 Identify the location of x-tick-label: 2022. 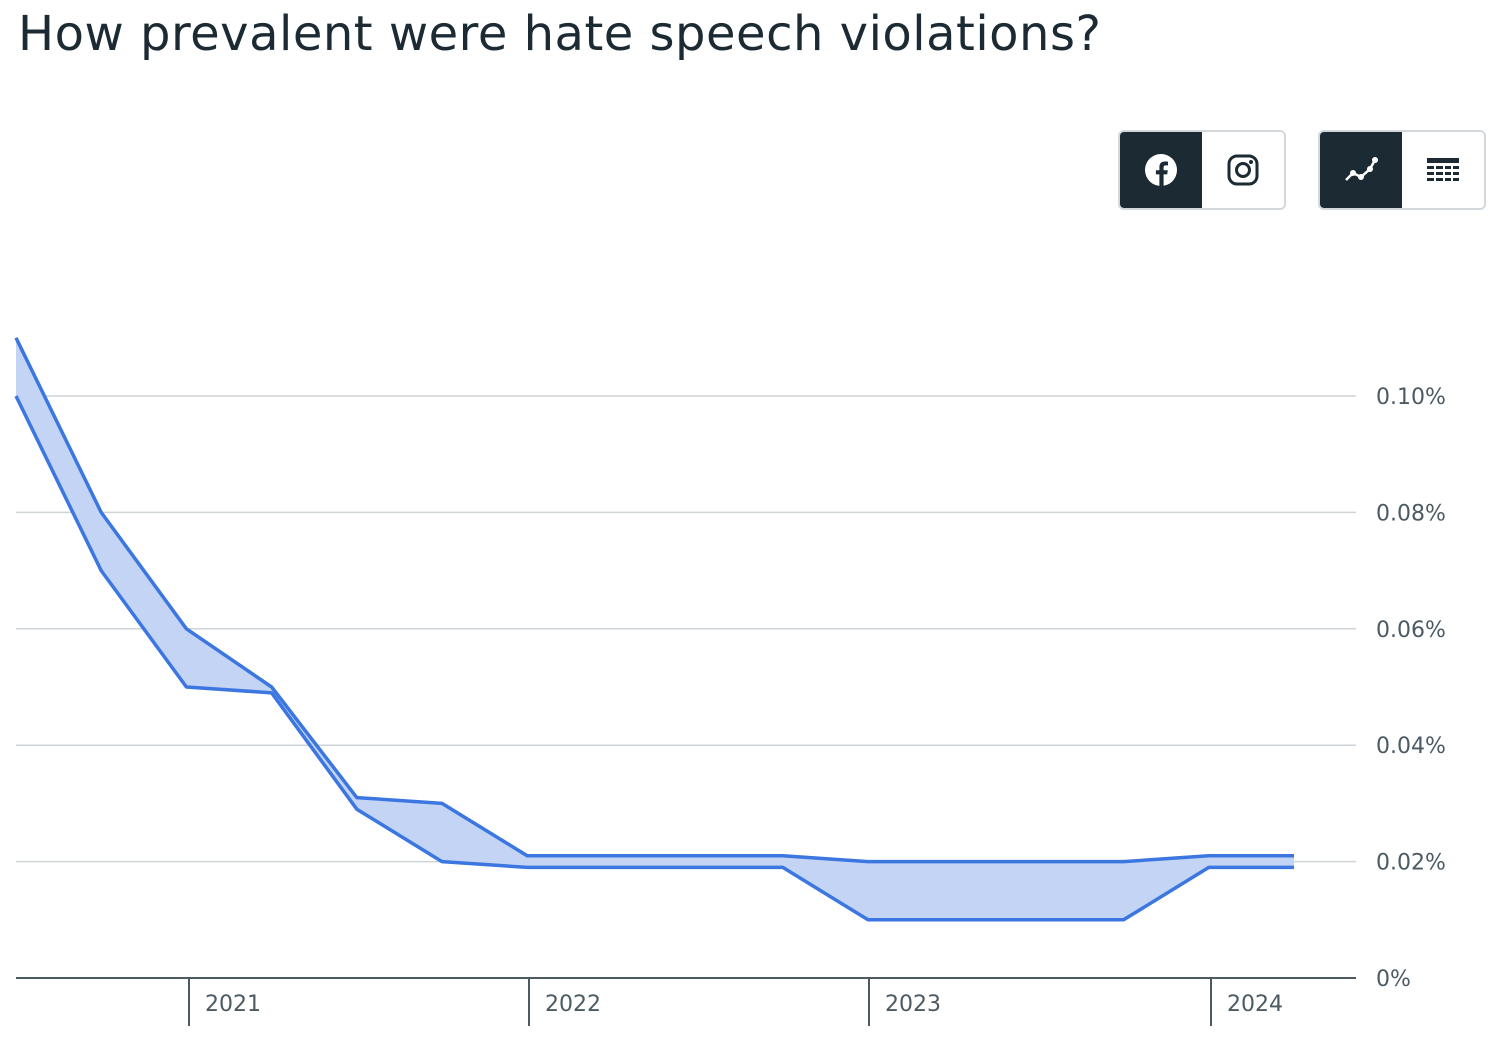
(573, 1004).